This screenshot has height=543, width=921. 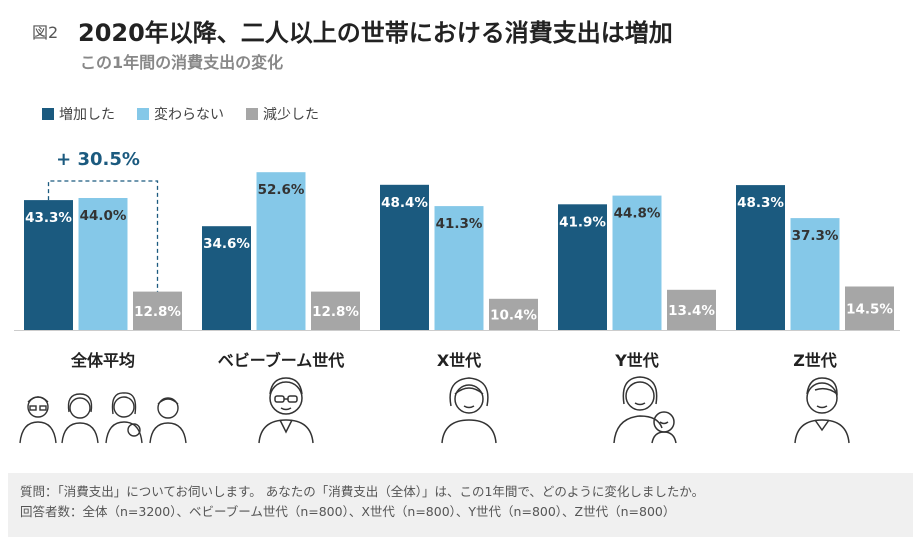 I want to click on data-label-increased-4: 48.3%, so click(x=760, y=203).